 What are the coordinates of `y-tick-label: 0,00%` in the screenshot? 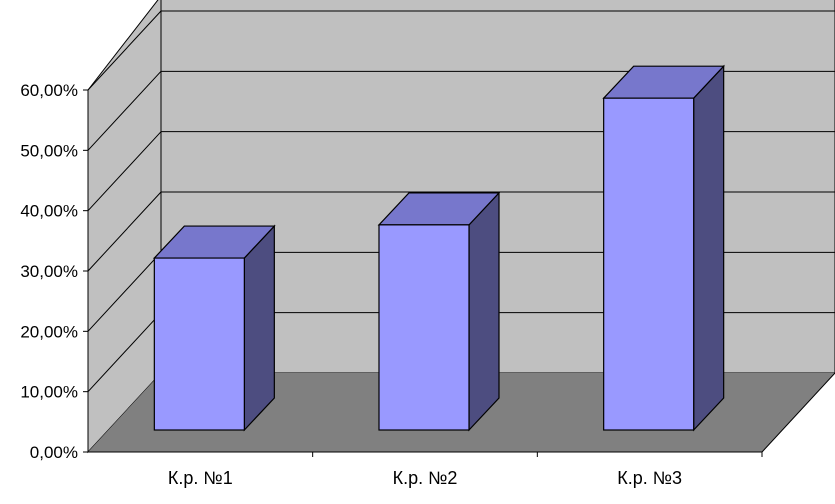 It's located at (54, 452).